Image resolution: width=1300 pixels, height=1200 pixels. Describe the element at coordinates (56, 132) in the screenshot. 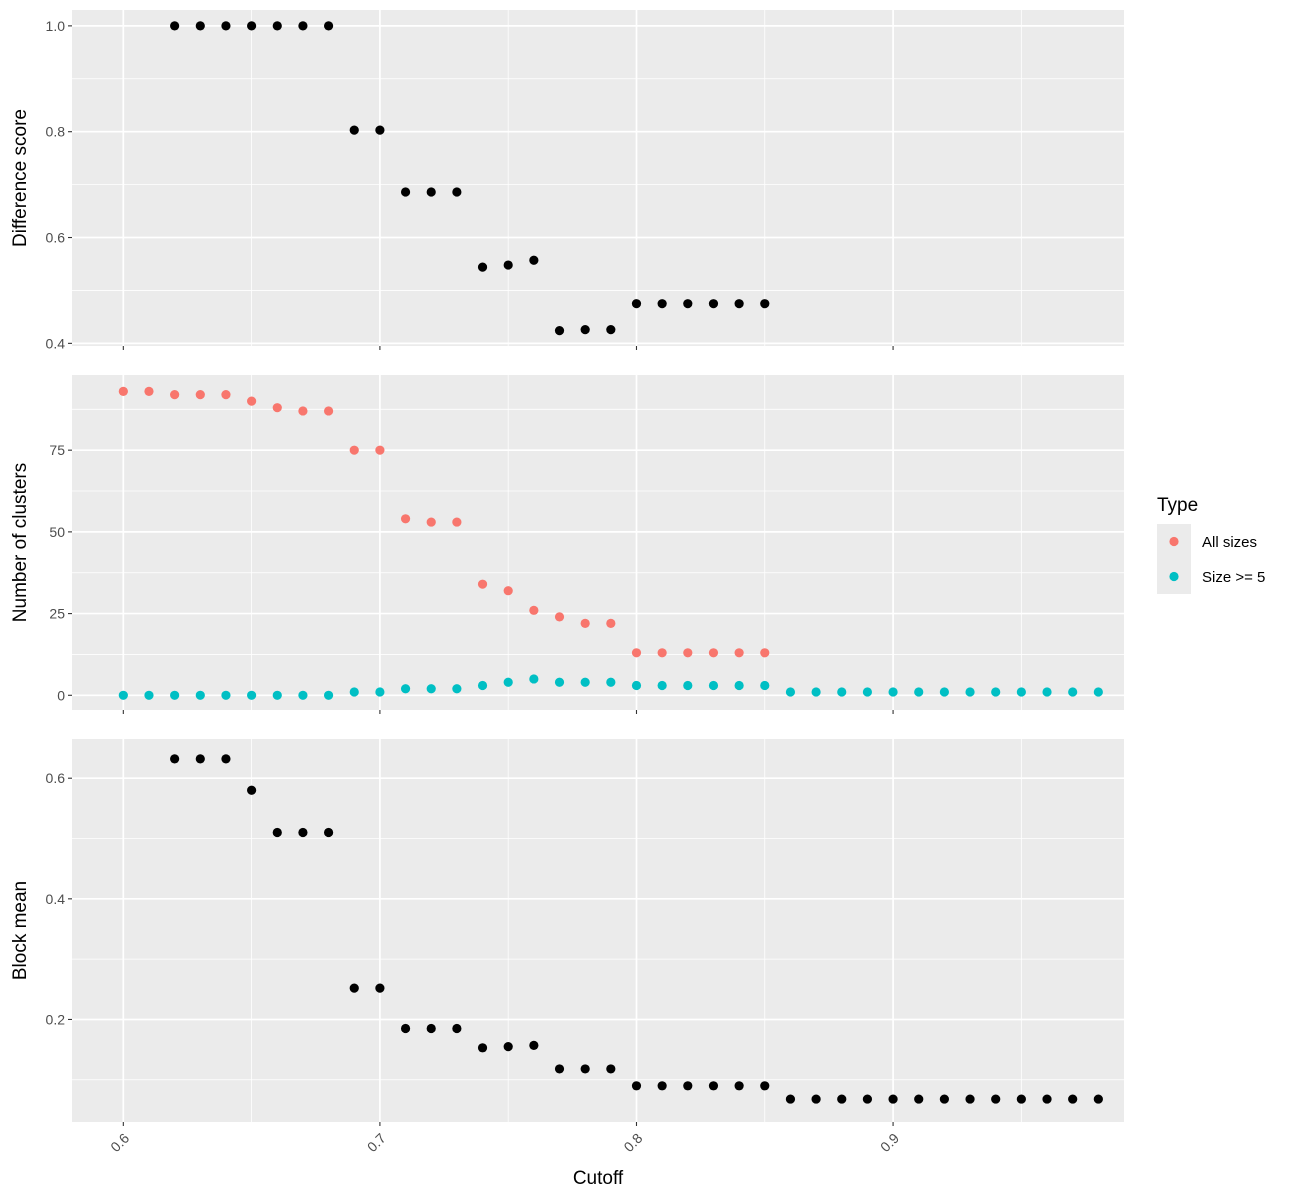

I see `y-tick-label: 0.8` at that location.